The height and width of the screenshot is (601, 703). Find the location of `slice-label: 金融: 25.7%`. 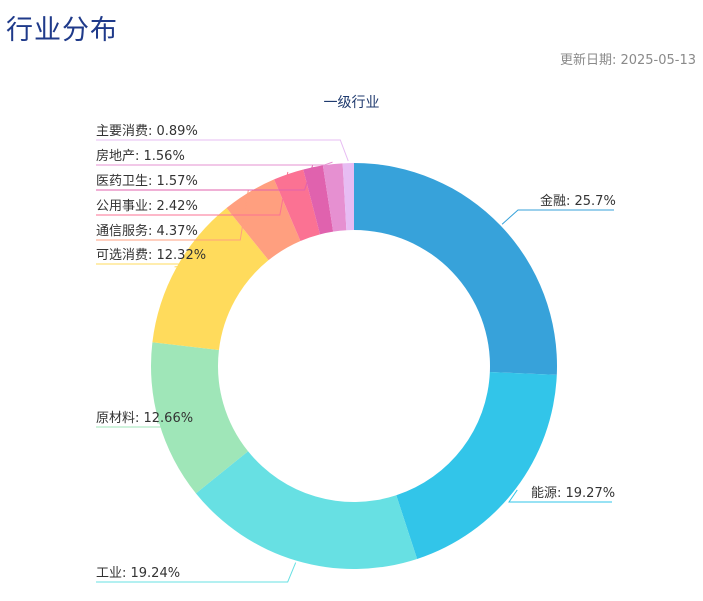

slice-label: 金融: 25.7% is located at coordinates (578, 201).